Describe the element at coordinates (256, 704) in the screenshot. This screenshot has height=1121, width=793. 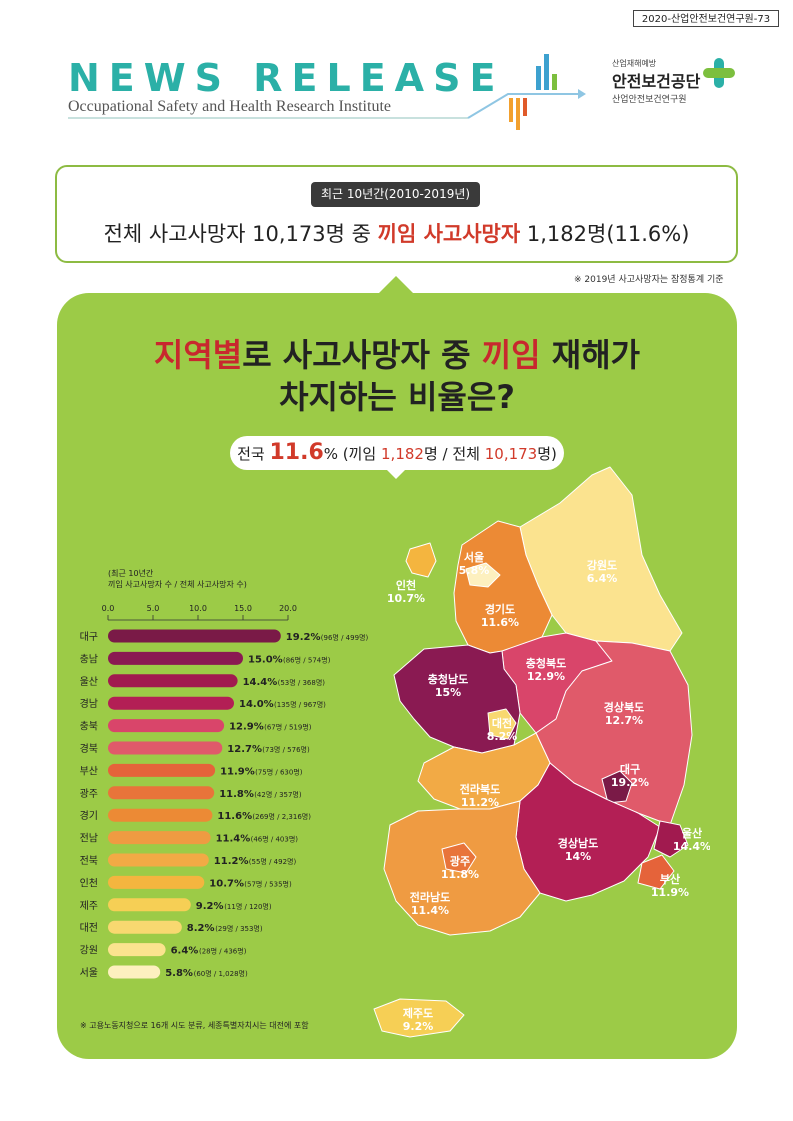
I see `bar-value-label: 14.0%` at that location.